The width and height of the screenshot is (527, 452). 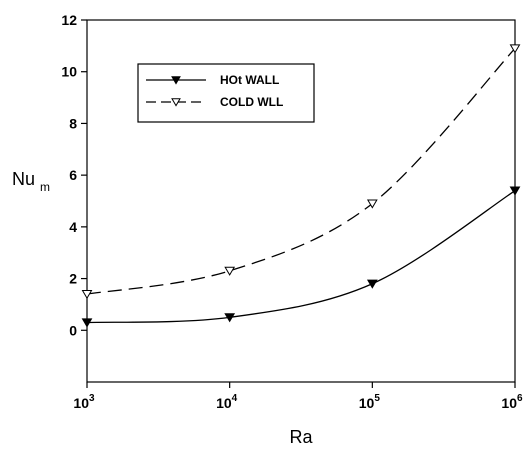 What do you see at coordinates (298, 396) in the screenshot?
I see `x-axis-ticks: 10³ 10⁴ 10⁵ 10⁶` at bounding box center [298, 396].